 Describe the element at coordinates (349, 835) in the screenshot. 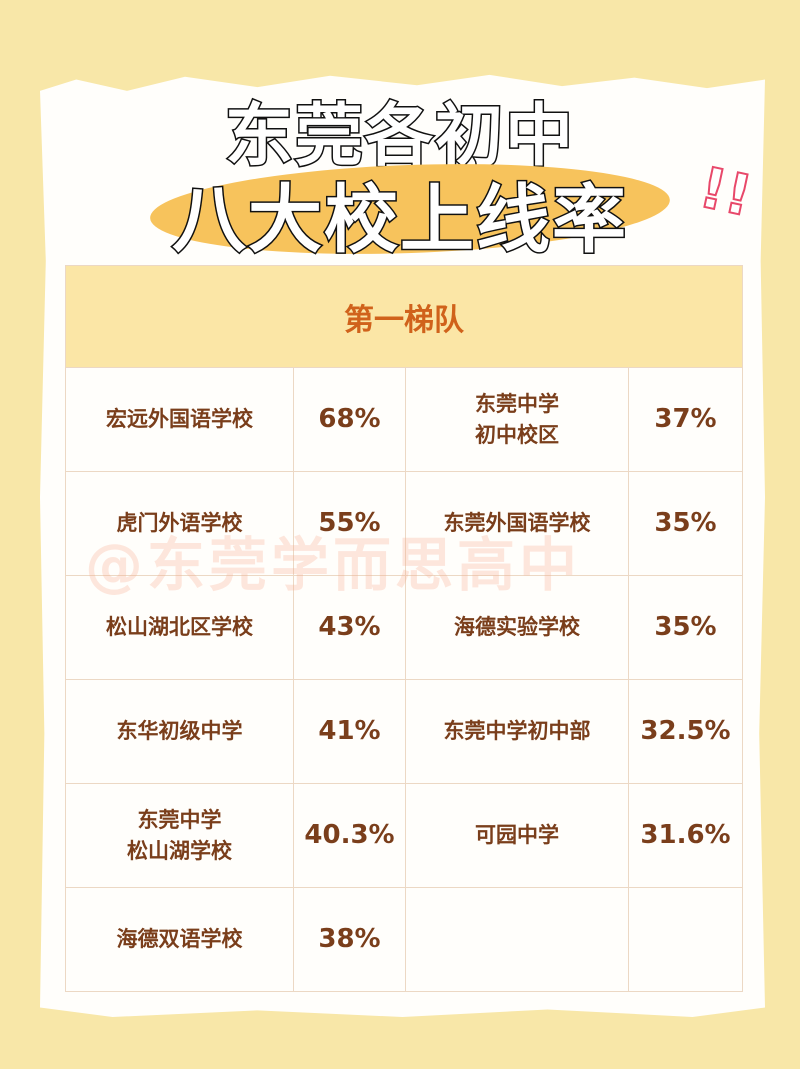

I see `rate-value: 40.3%` at that location.